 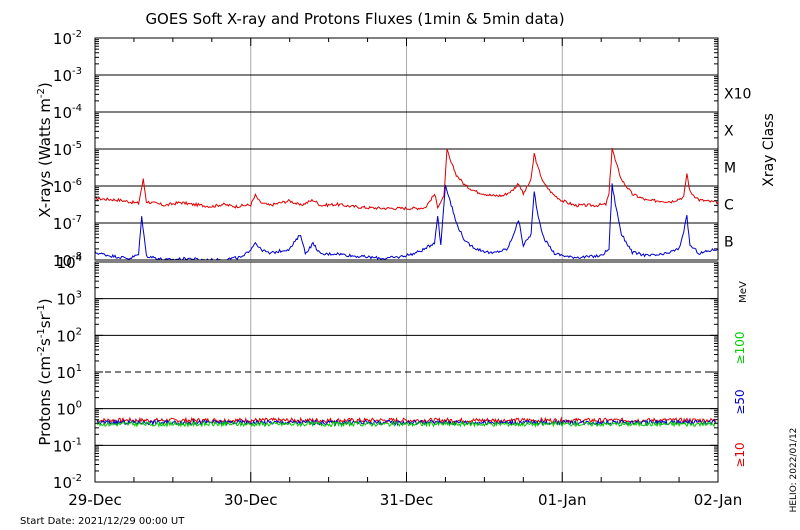 I want to click on proton-tick-label: 10⁰, so click(x=69, y=409).